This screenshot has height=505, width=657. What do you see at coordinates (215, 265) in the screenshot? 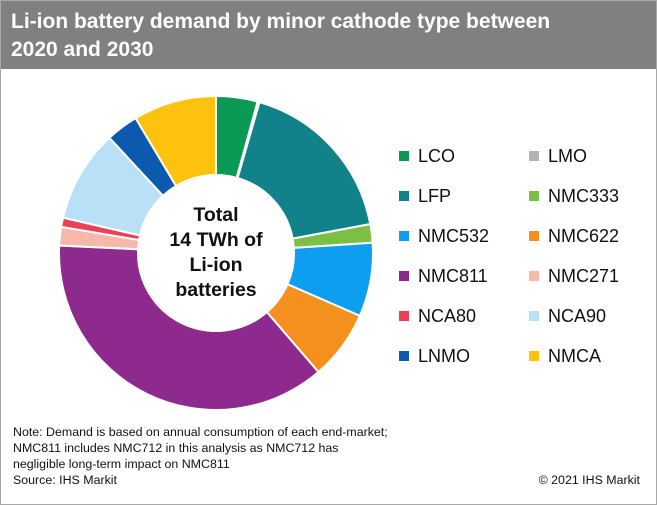
I see `center-label-line-3: Li-ion` at bounding box center [215, 265].